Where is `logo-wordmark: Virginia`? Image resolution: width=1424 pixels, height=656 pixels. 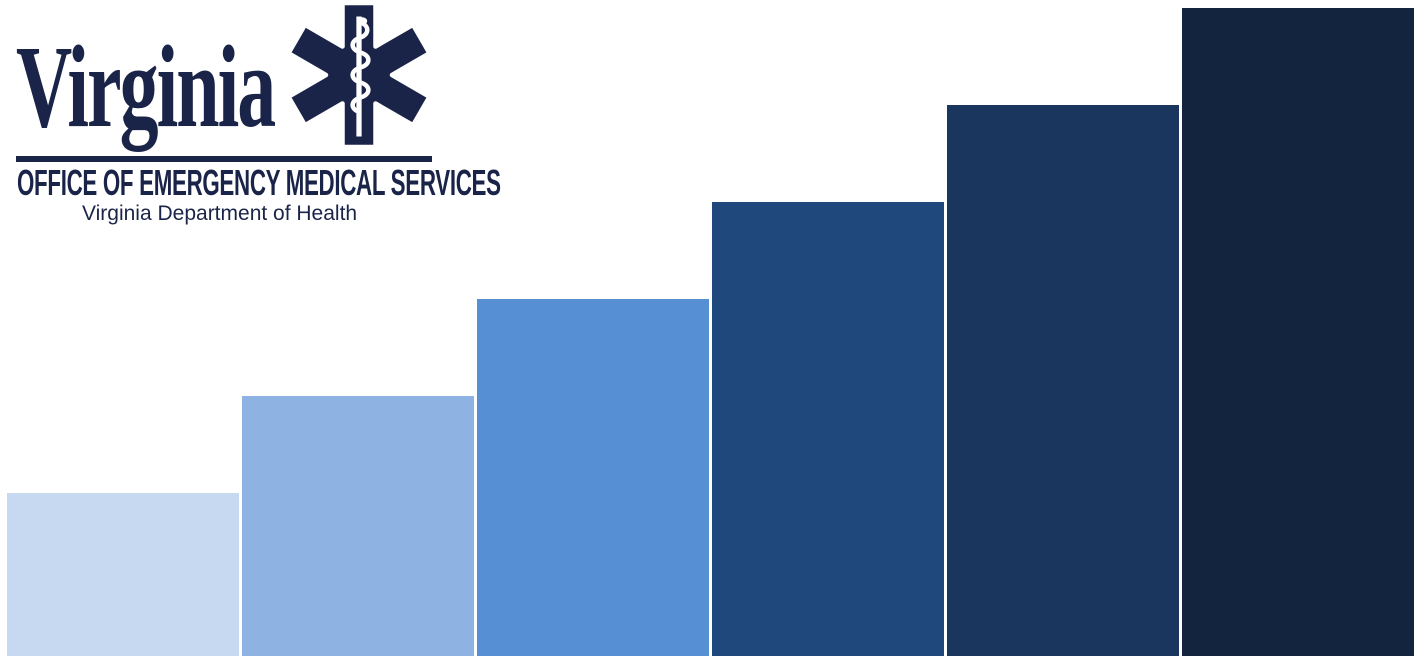 logo-wordmark: Virginia is located at coordinates (146, 86).